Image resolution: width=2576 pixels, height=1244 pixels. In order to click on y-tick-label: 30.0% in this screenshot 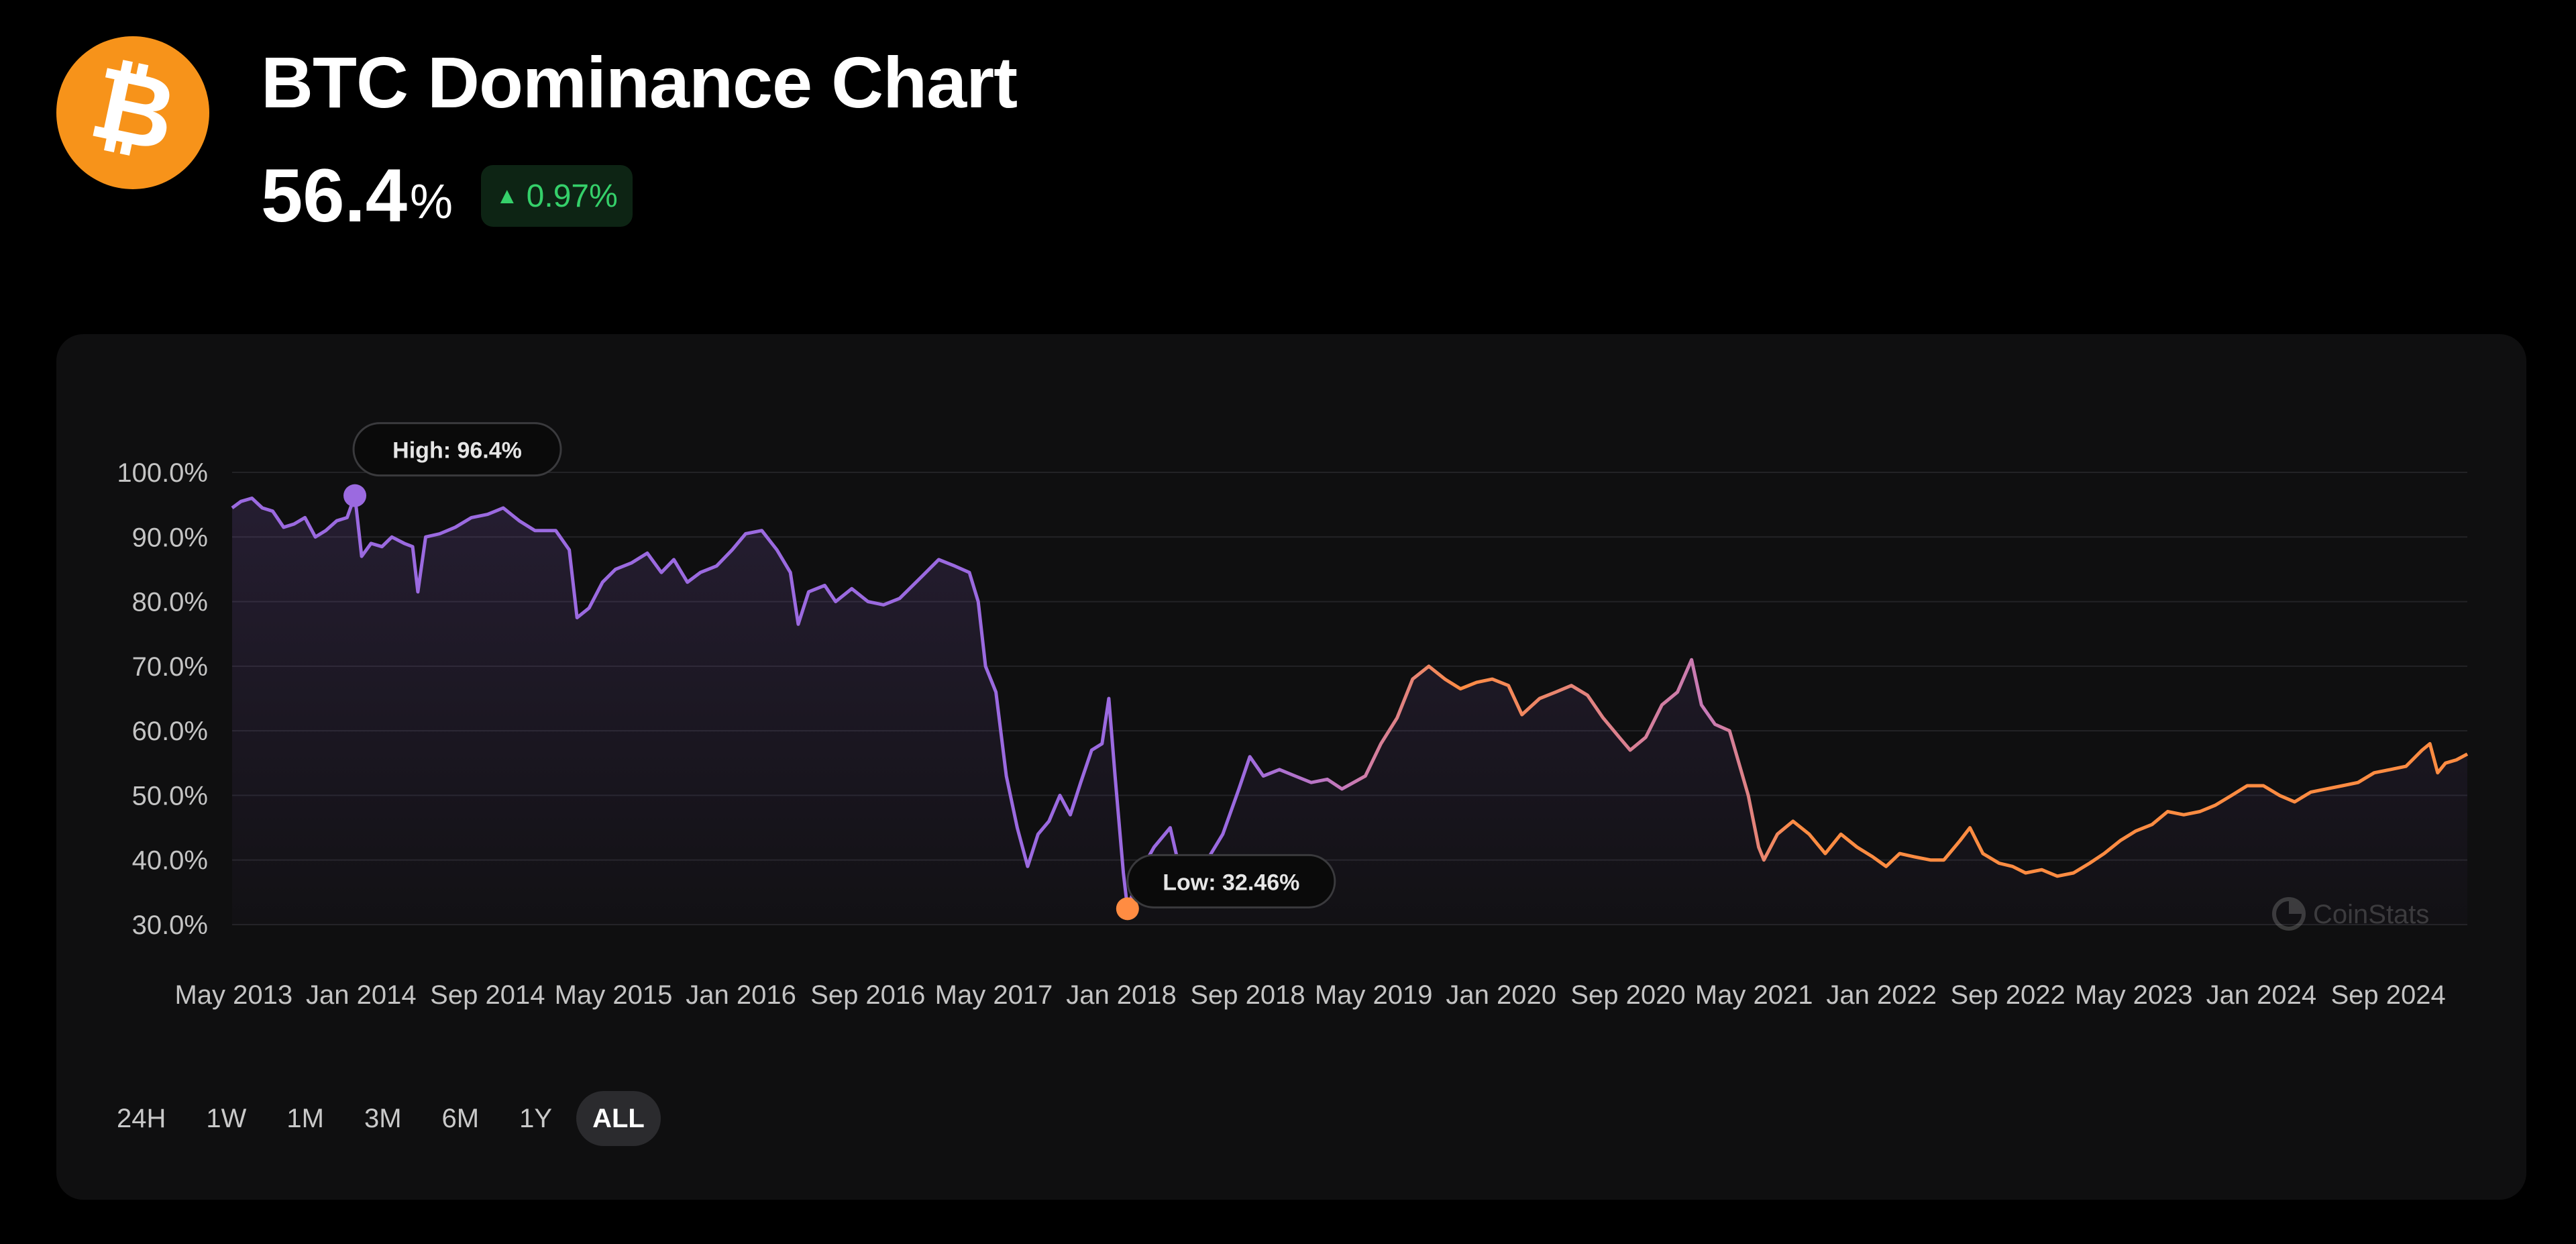, I will do `click(170, 925)`.